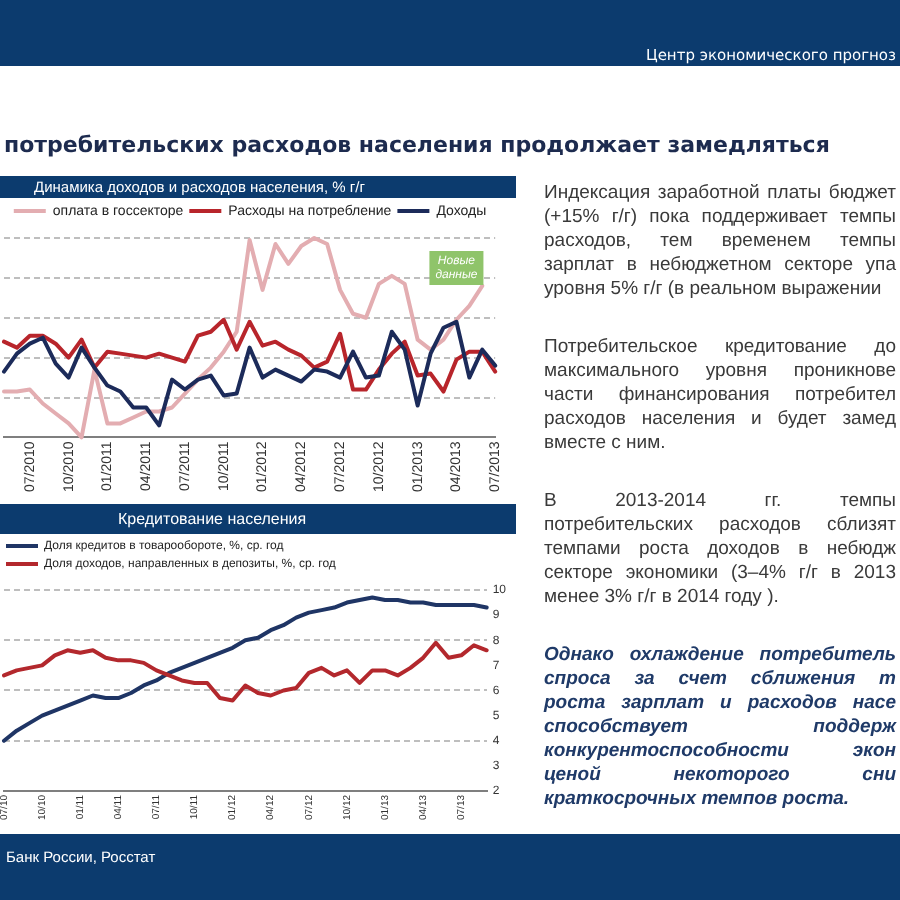  What do you see at coordinates (212, 519) in the screenshot?
I see `chart-title: Кредитование населения` at bounding box center [212, 519].